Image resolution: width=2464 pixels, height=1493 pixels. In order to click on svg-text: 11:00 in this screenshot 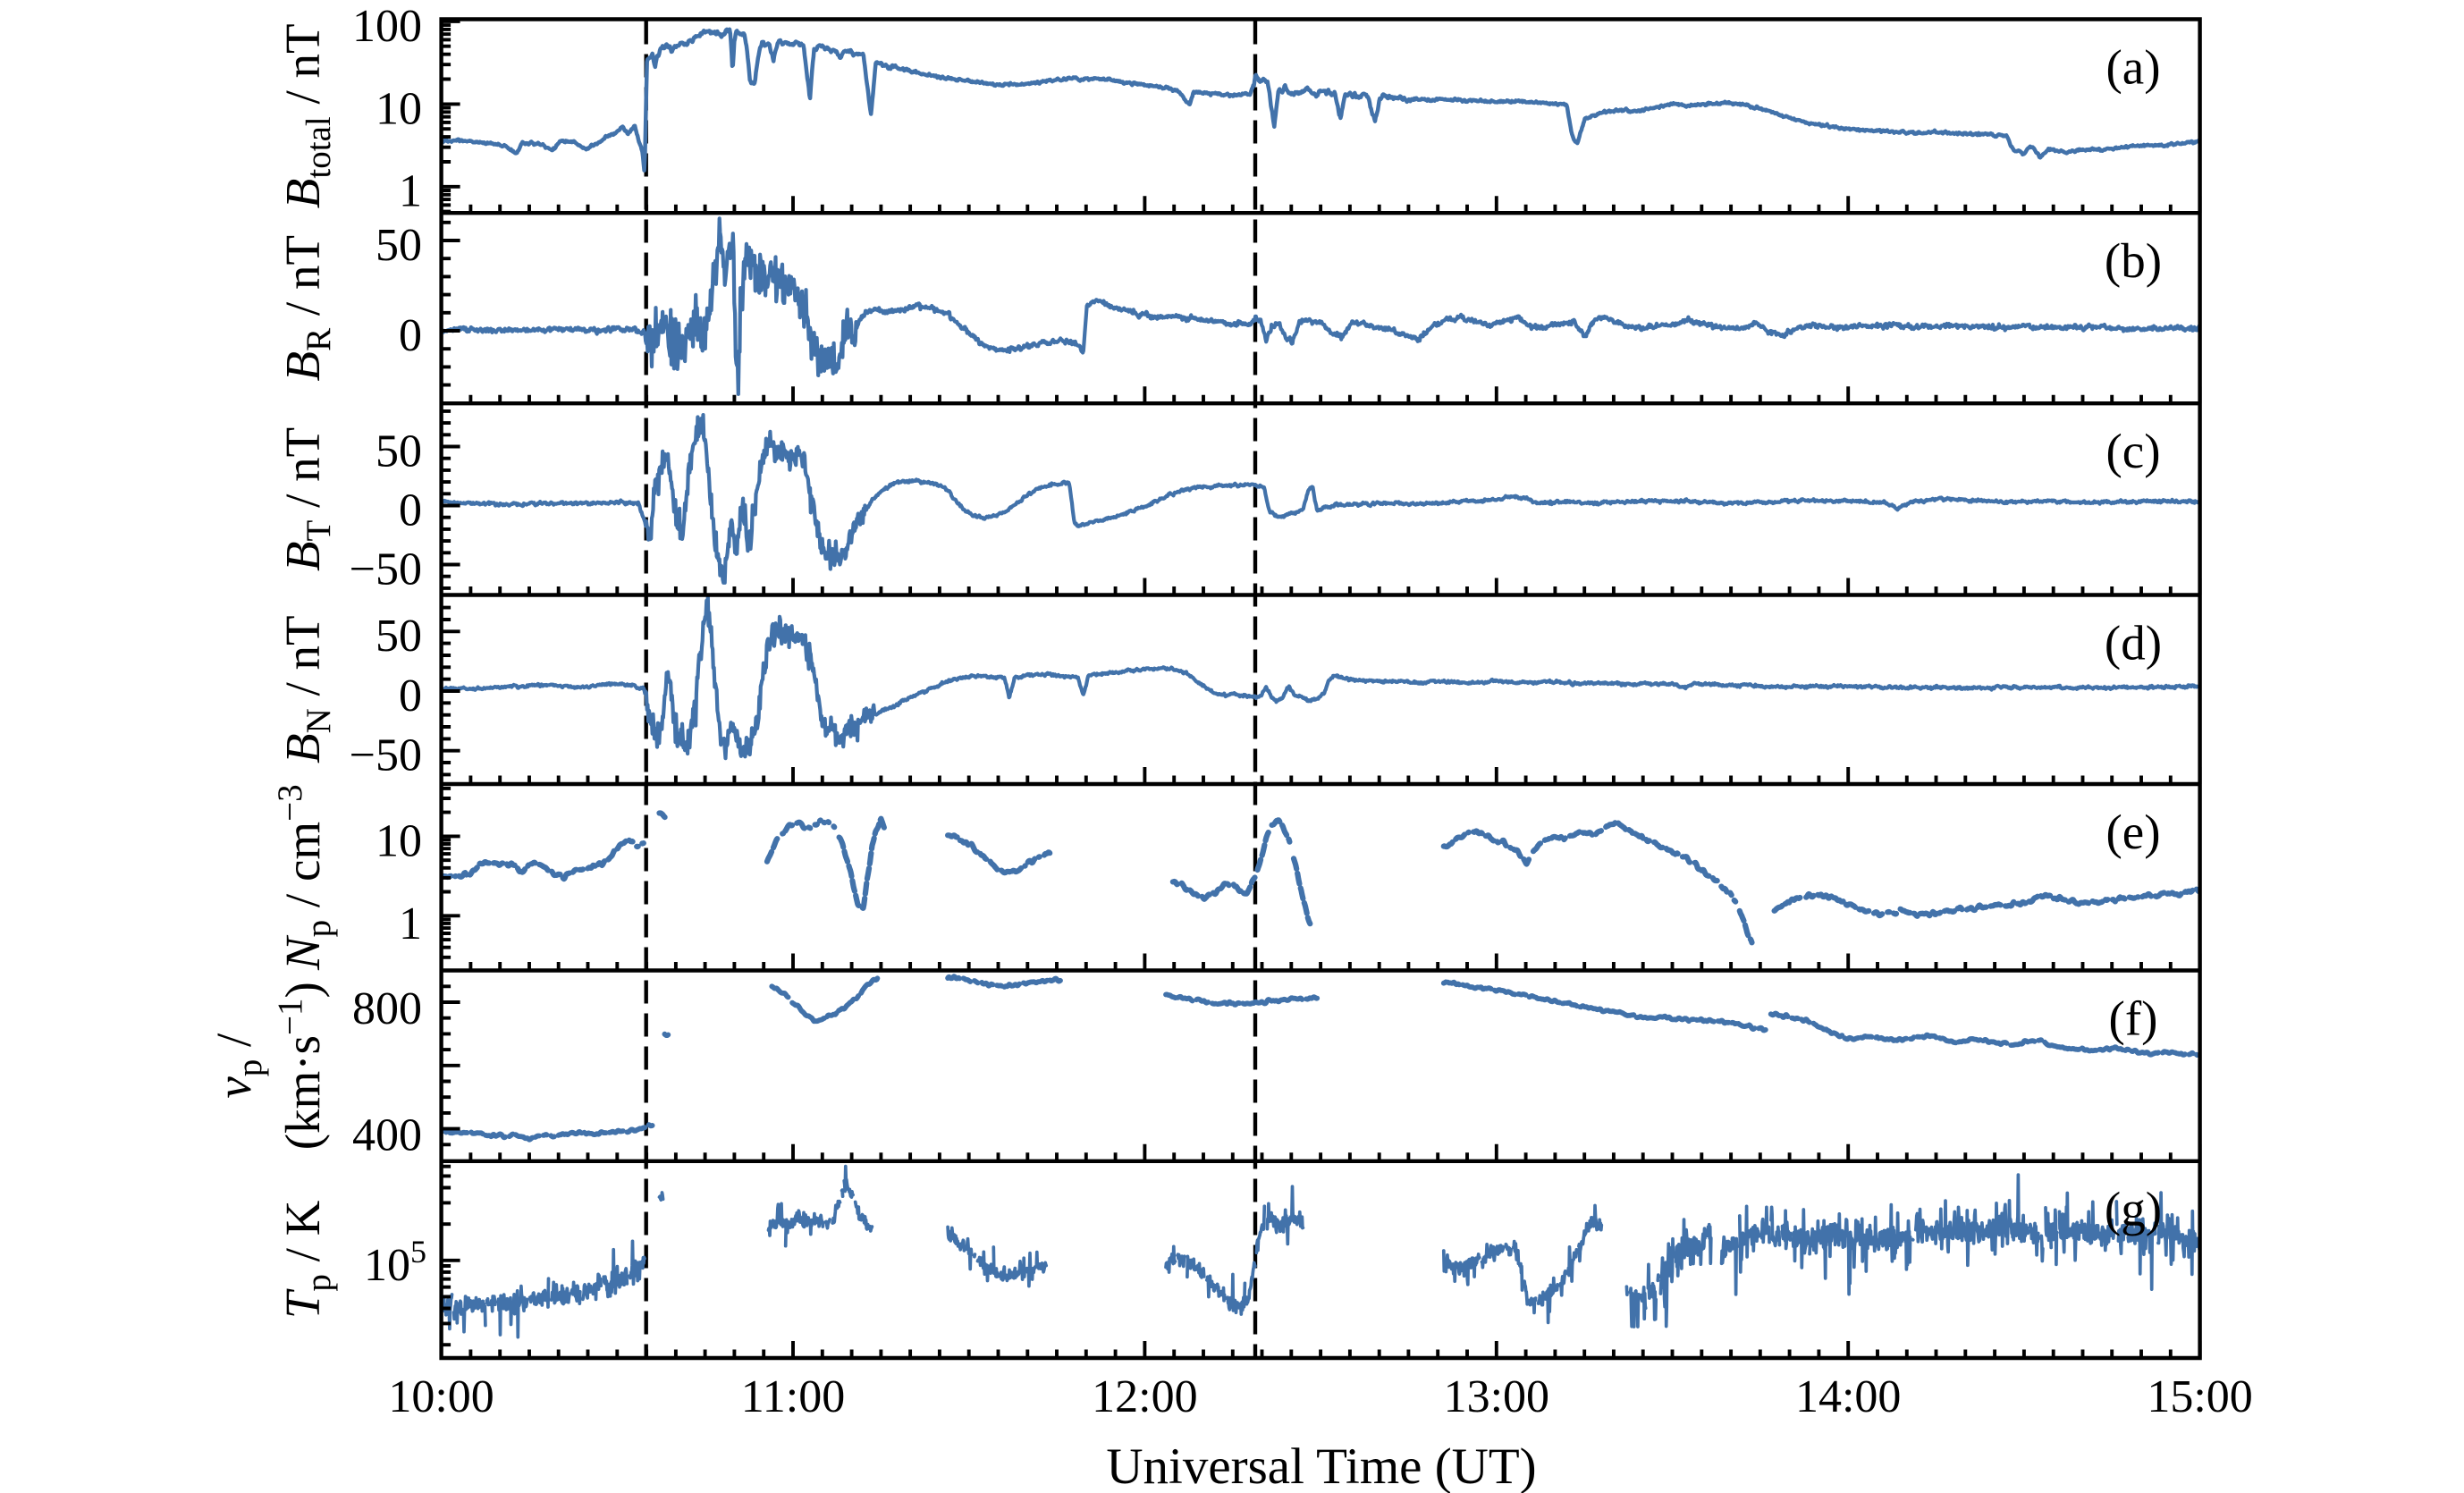, I will do `click(793, 1396)`.